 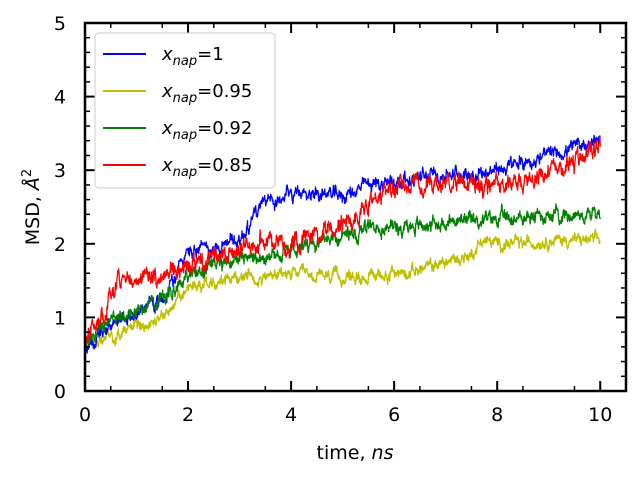 What do you see at coordinates (600, 415) in the screenshot?
I see `x-tick-label: 10` at bounding box center [600, 415].